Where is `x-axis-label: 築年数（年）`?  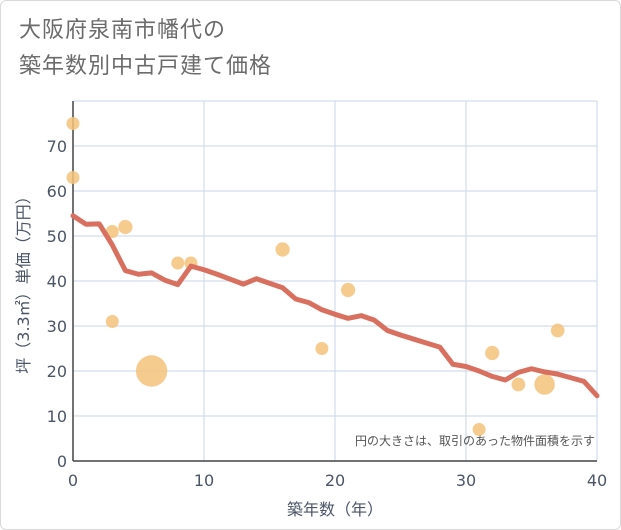
x-axis-label: 築年数（年） is located at coordinates (335, 509).